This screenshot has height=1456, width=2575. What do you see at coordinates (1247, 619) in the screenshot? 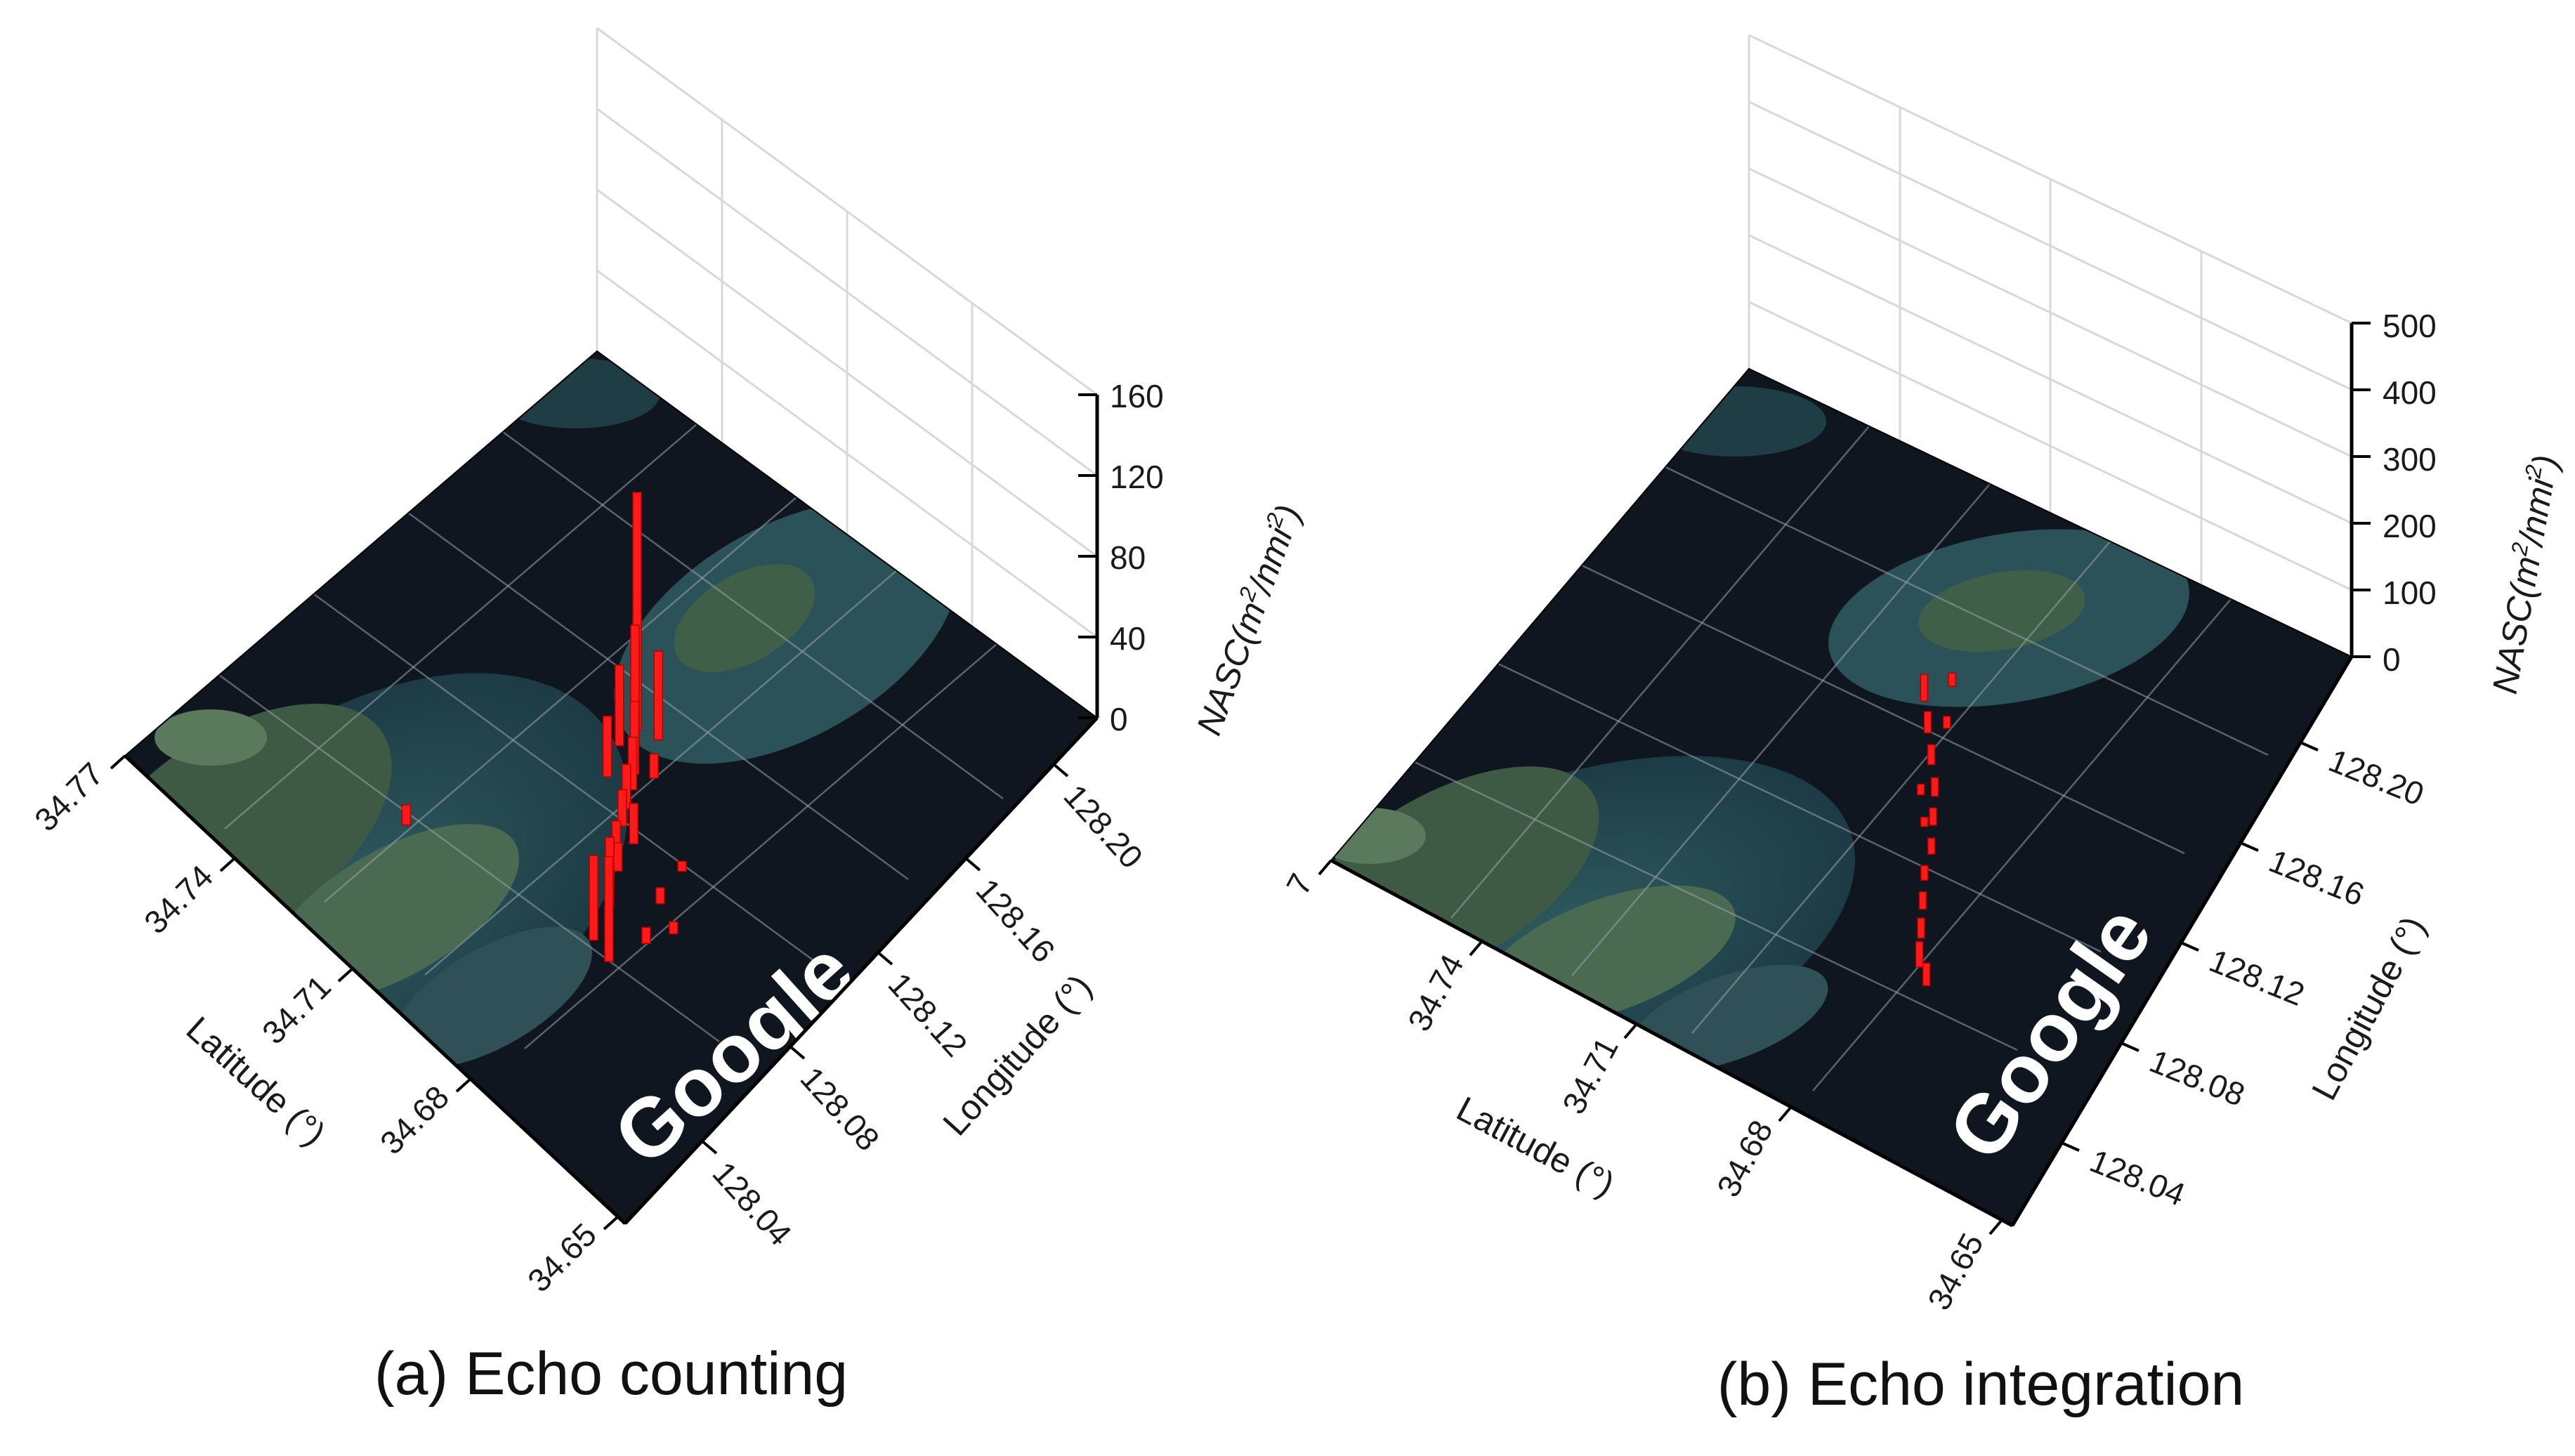
I see `panel-a-z-axis-label: NASC(m2/nmi2)` at bounding box center [1247, 619].